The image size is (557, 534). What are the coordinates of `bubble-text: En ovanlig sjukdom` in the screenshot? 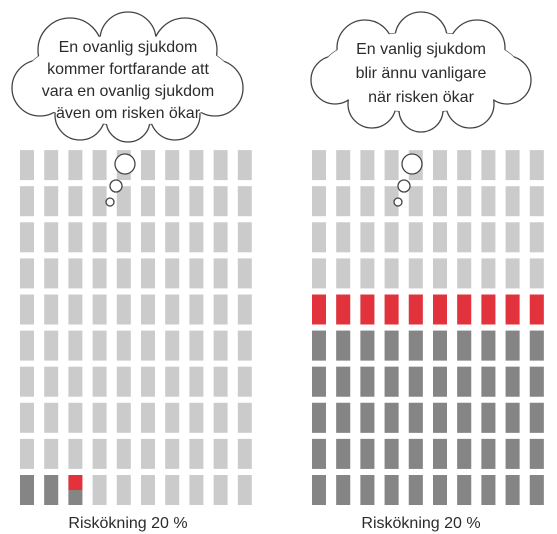 It's located at (128, 47).